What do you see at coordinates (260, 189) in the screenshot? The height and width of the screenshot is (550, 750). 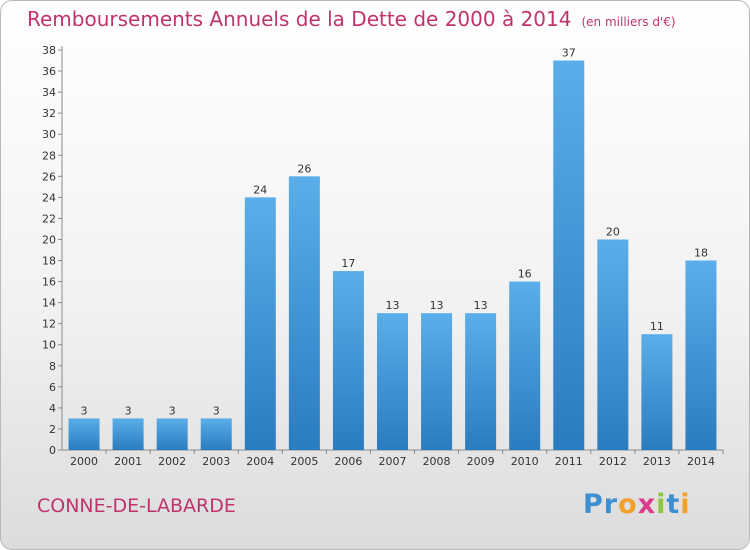 I see `bar-value-label: 24` at bounding box center [260, 189].